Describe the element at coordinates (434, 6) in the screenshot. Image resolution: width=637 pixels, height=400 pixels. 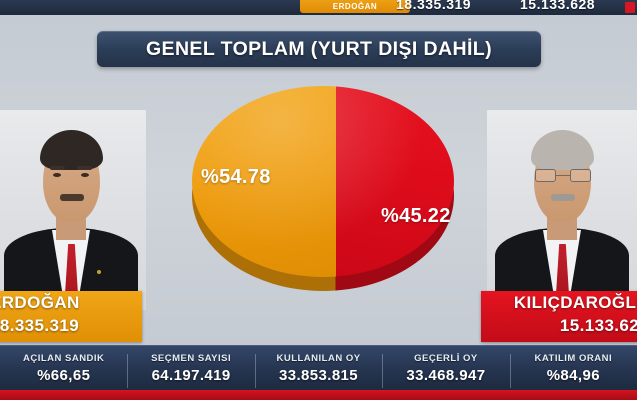
I see `ticker-value-1: 18.335.319` at that location.